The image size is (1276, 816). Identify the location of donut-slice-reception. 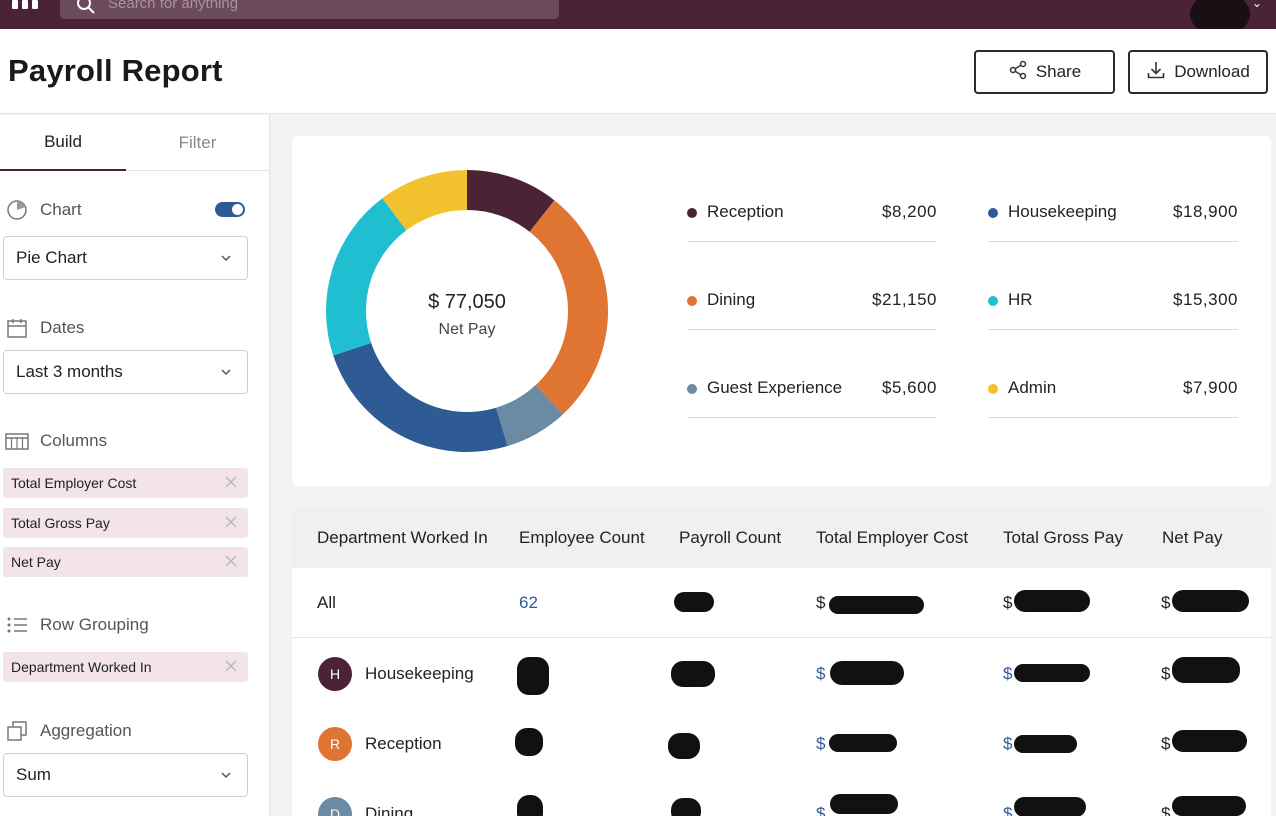
(511, 201).